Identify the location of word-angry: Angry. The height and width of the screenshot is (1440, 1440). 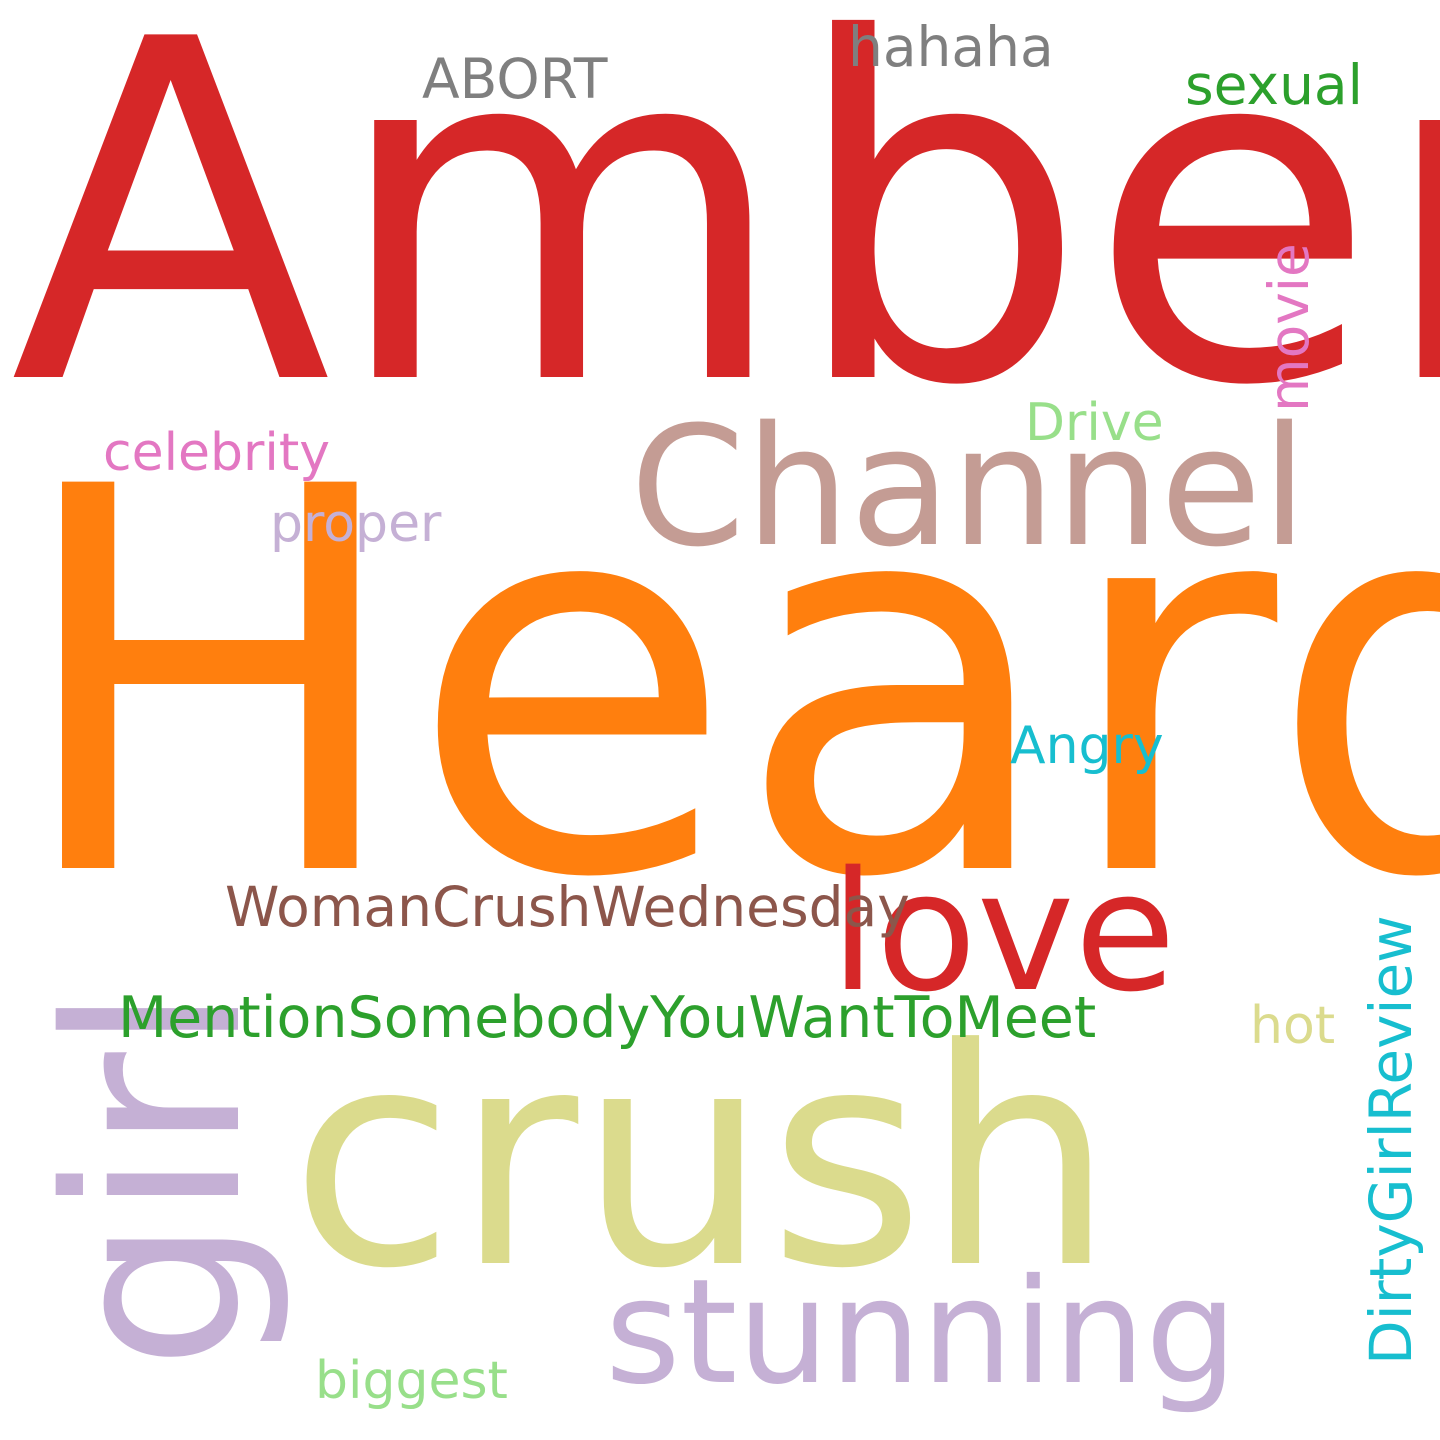
(1087, 746).